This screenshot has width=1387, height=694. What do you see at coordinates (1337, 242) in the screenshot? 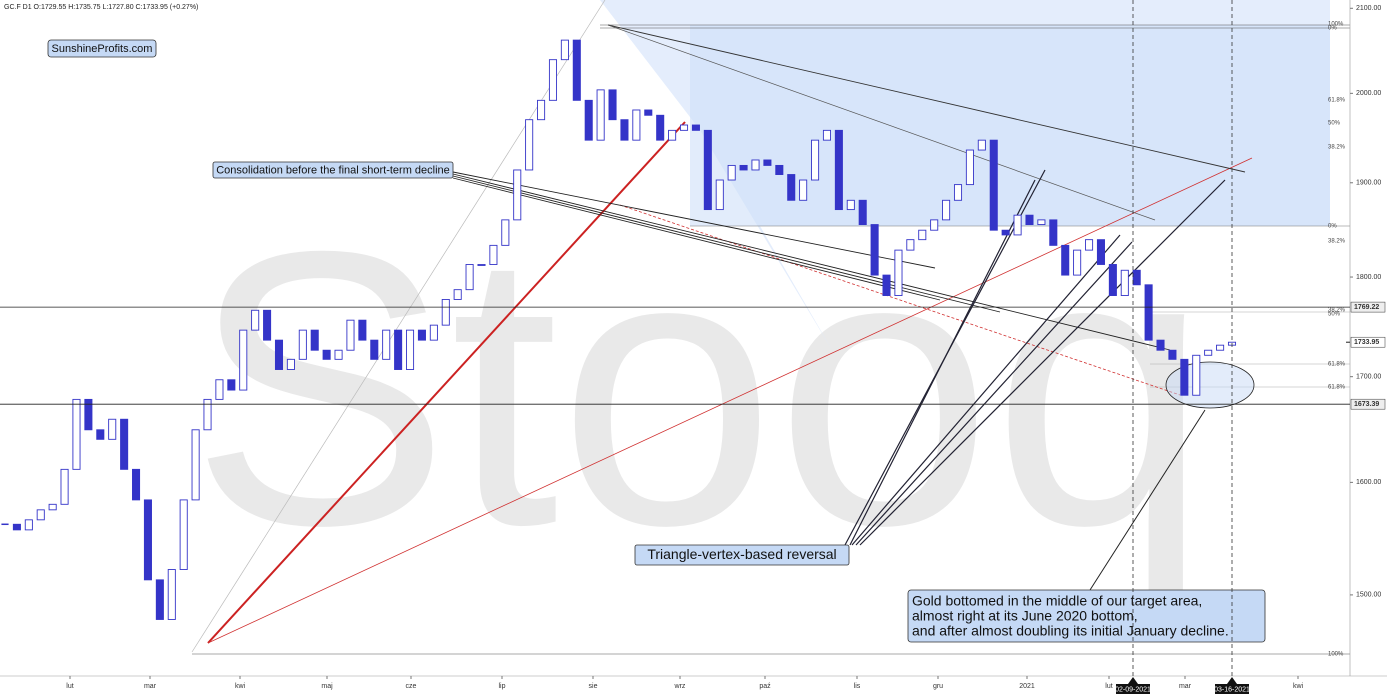
I see `fib-label: 38.2%` at bounding box center [1337, 242].